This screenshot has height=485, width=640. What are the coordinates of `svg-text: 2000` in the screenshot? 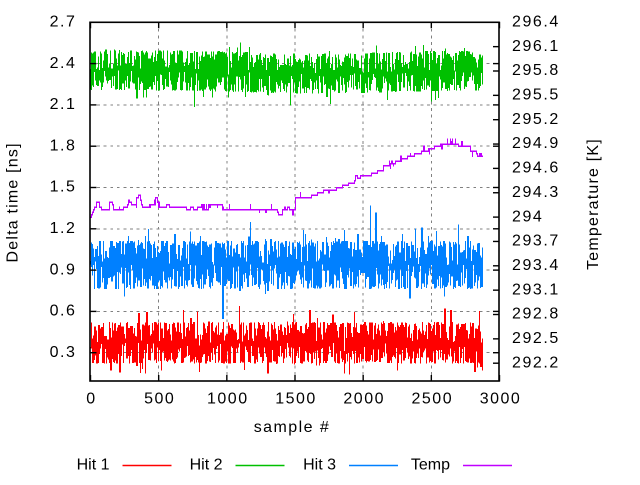 It's located at (364, 399).